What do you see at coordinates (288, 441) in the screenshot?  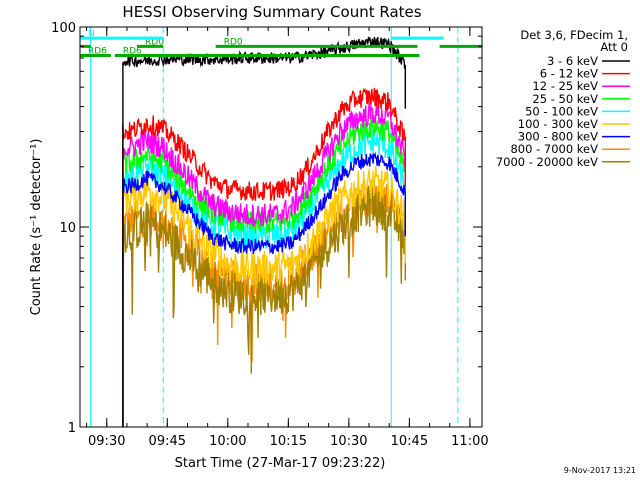 I see `x-tick-label-3: 10:15` at bounding box center [288, 441].